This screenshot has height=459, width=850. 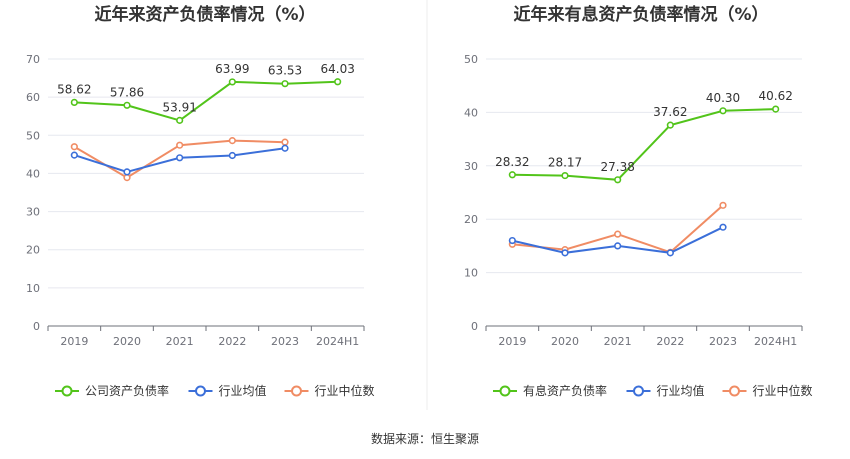 What do you see at coordinates (127, 390) in the screenshot?
I see `legend-label: 公司资产负债率` at bounding box center [127, 390].